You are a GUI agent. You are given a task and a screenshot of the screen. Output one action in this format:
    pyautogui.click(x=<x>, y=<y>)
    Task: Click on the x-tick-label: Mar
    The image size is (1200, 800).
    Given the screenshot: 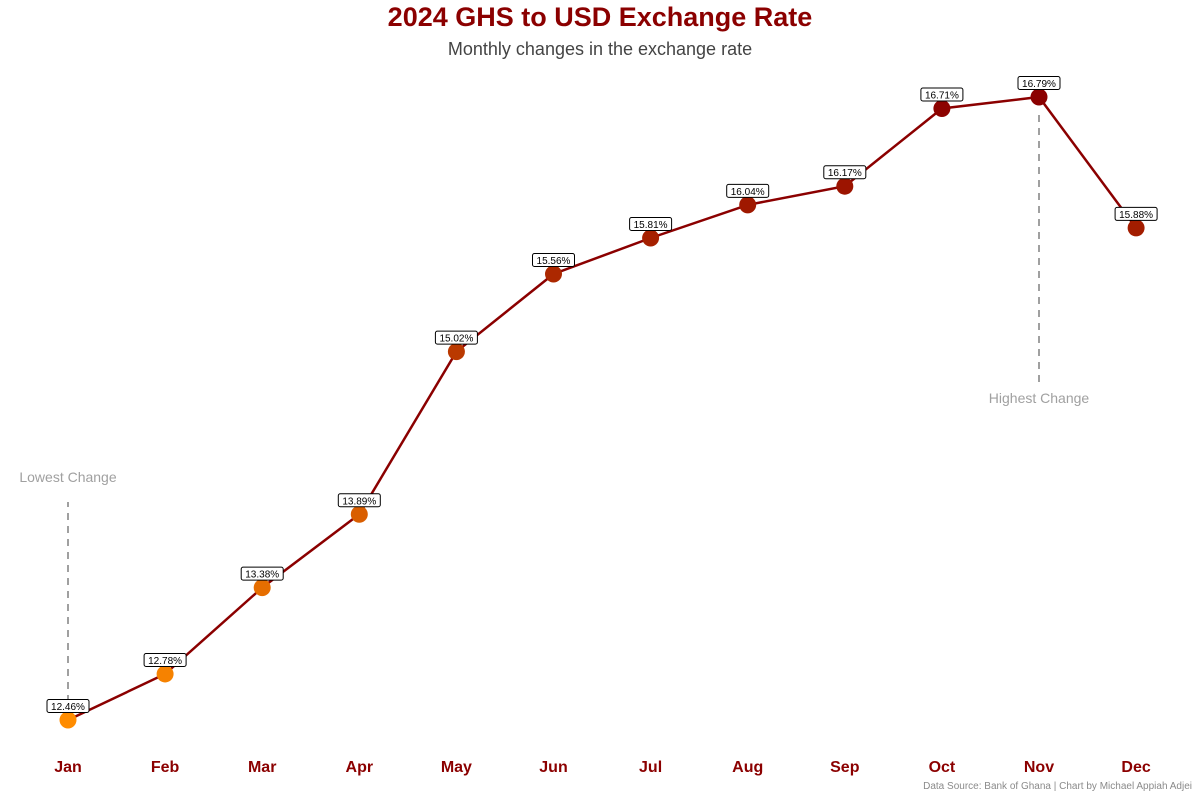 What is the action you would take?
    pyautogui.click(x=262, y=767)
    